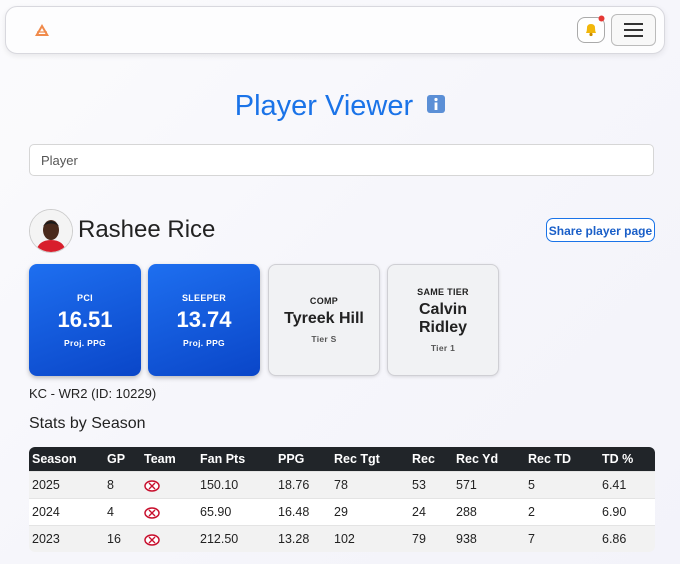 The height and width of the screenshot is (564, 680). I want to click on table-row: 2024 4 65.90 16.48 29 24 288 2 6.90, so click(342, 511).